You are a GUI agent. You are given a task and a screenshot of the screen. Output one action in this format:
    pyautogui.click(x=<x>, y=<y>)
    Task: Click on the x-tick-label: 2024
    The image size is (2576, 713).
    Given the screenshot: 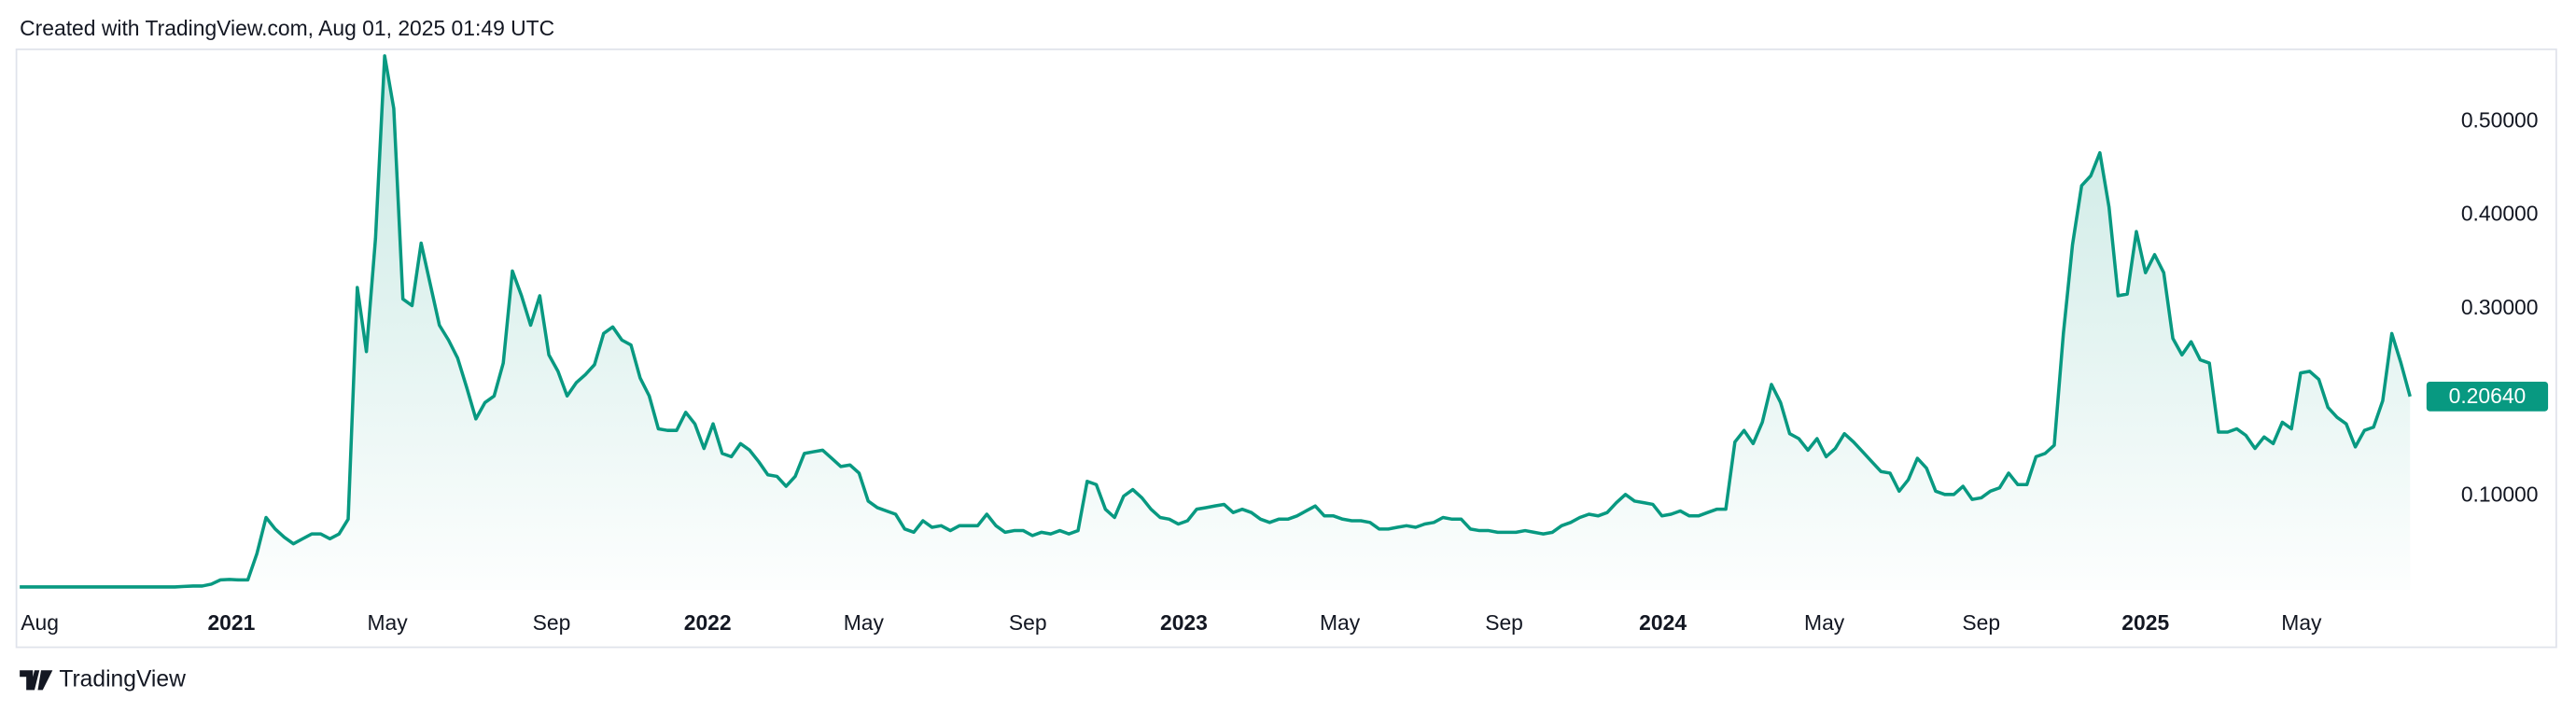 What is the action you would take?
    pyautogui.click(x=1663, y=623)
    